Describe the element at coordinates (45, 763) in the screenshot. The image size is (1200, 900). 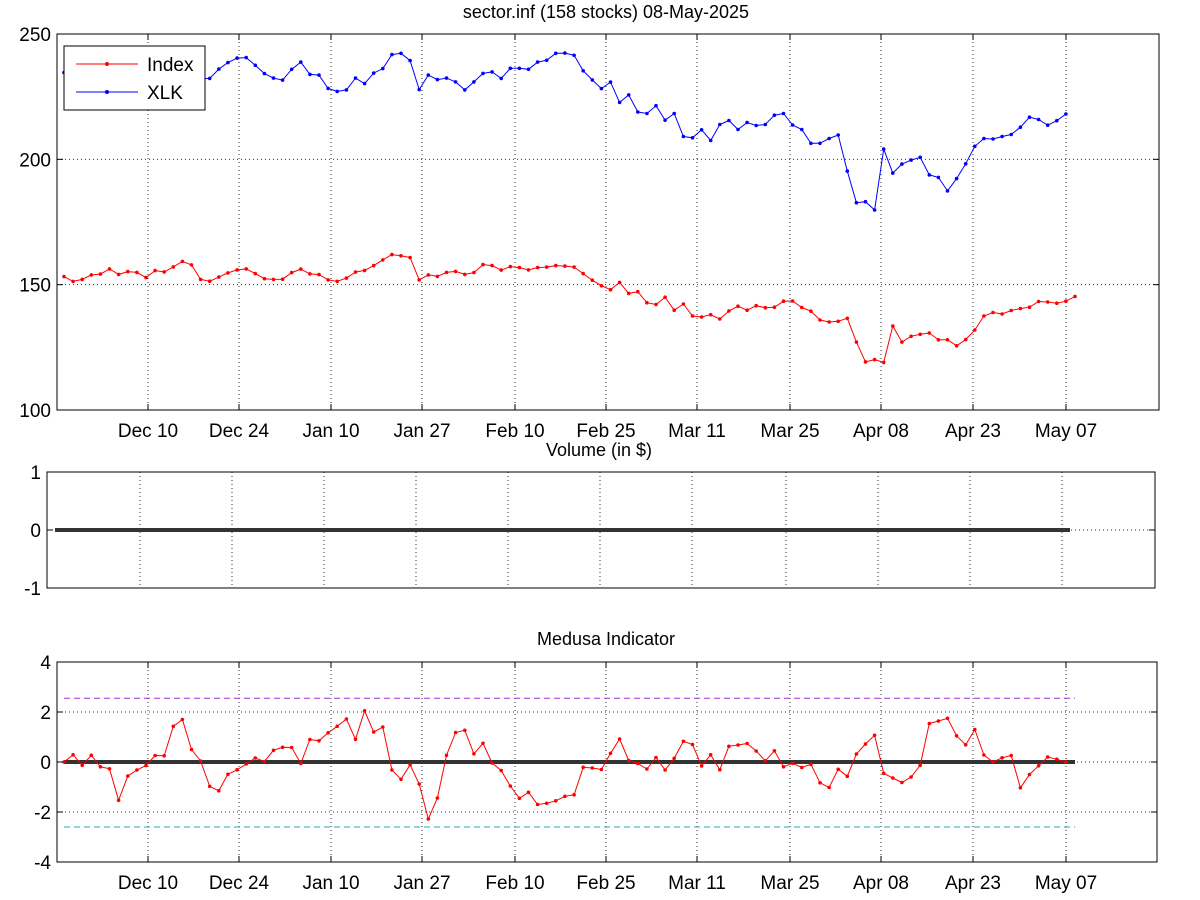
I see `y-tick-label: 0` at that location.